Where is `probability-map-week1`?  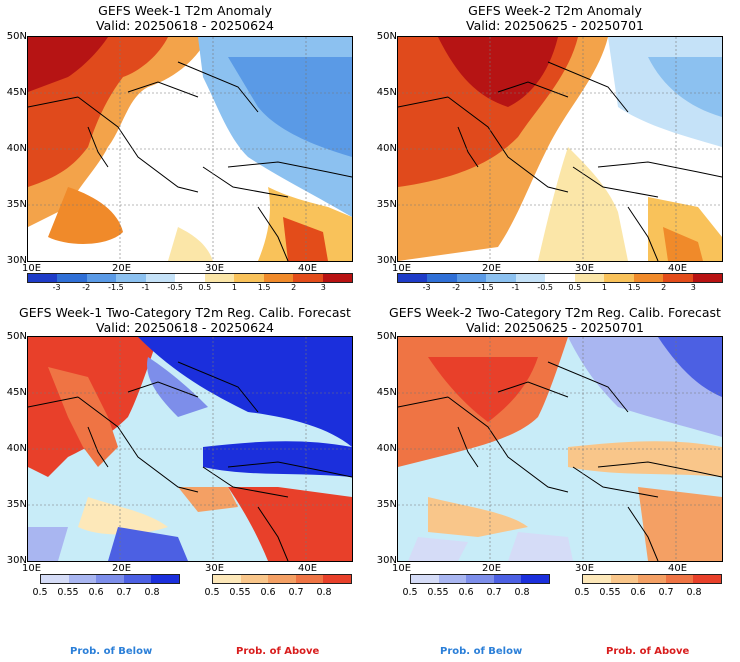 probability-map-week1 is located at coordinates (190, 449).